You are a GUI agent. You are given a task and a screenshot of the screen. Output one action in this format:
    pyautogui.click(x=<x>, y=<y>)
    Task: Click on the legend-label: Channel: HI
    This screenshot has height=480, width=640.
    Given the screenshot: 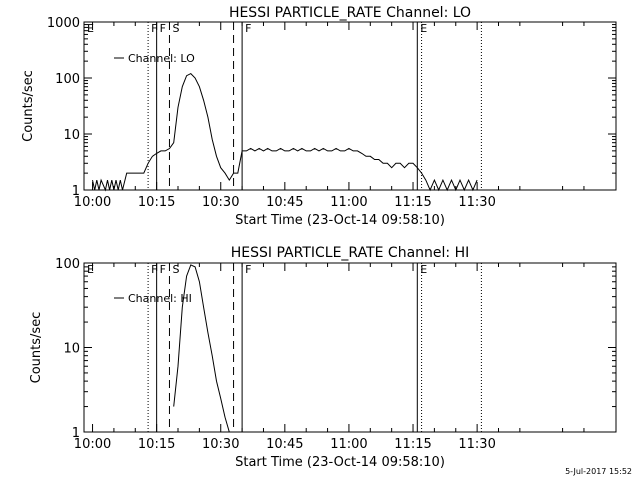 What is the action you would take?
    pyautogui.click(x=160, y=298)
    